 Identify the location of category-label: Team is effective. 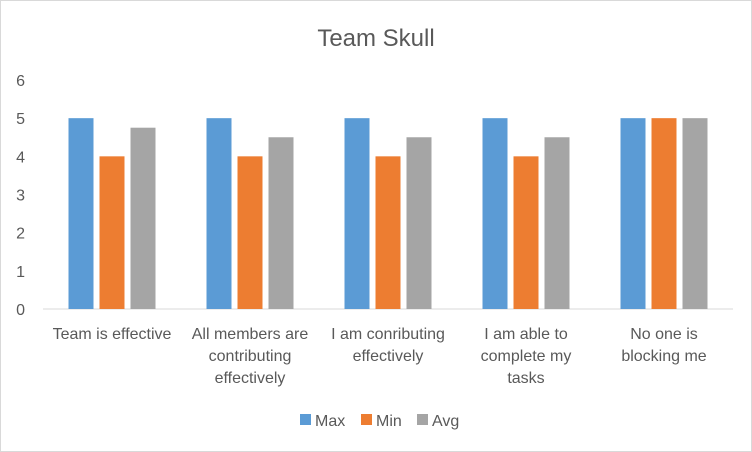
(112, 334).